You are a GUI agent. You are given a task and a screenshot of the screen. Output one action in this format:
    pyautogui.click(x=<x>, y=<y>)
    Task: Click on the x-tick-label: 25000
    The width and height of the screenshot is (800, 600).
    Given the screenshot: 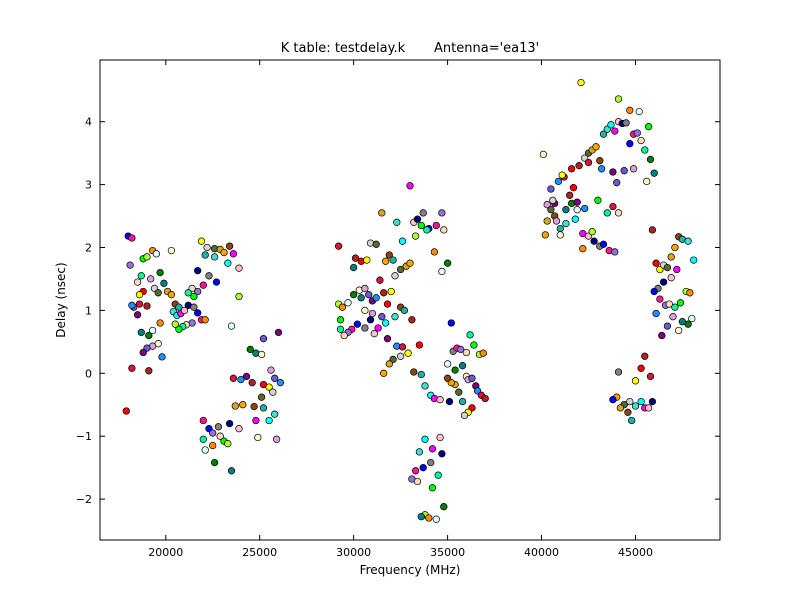 What is the action you would take?
    pyautogui.click(x=259, y=552)
    